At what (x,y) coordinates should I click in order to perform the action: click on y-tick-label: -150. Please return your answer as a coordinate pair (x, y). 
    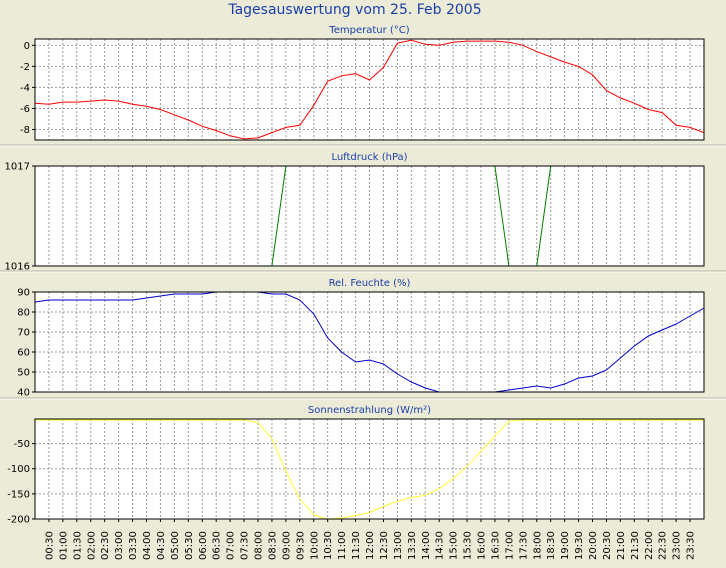
    Looking at the image, I should click on (18, 494).